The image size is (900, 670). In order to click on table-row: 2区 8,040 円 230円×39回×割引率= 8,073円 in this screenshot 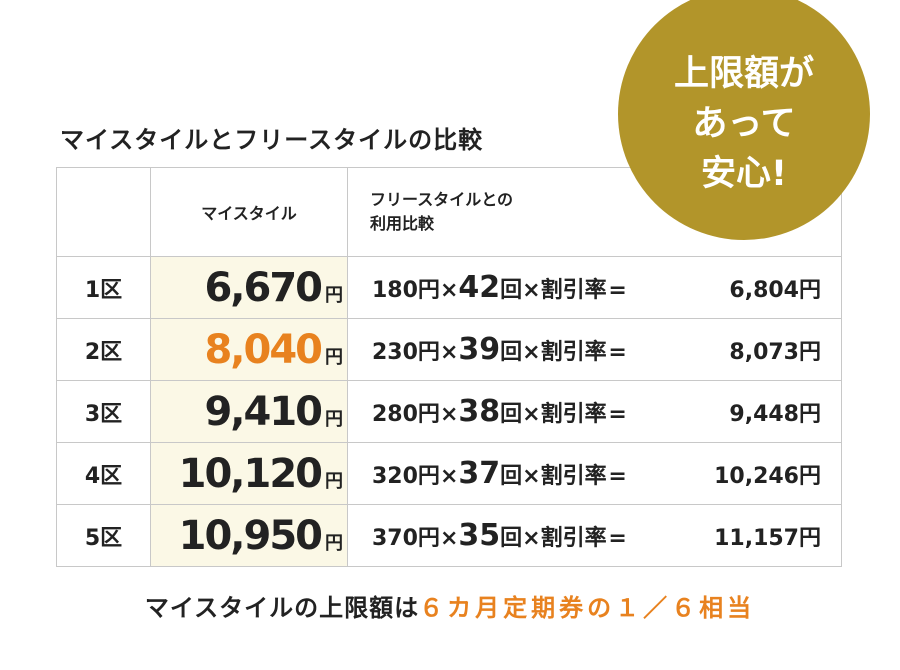, I will do `click(449, 349)`.